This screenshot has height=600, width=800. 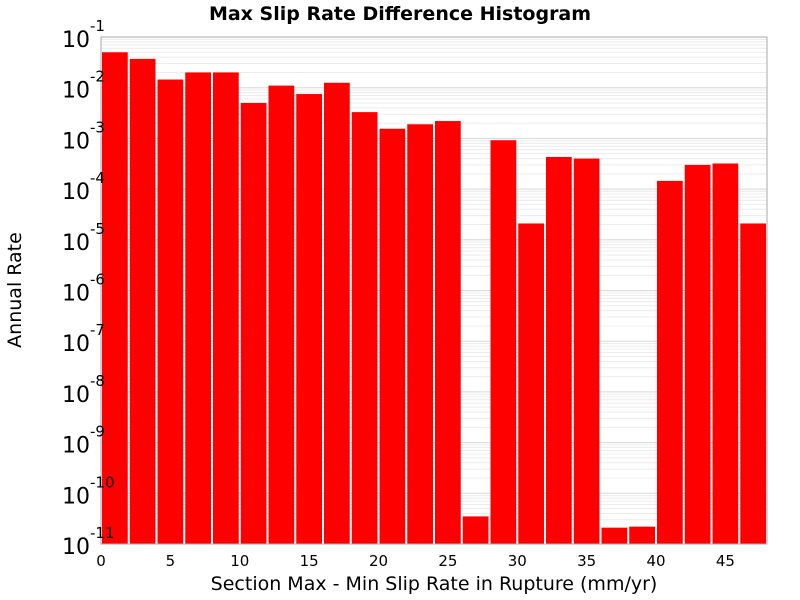 I want to click on y-tick-label: 10⁻¹, so click(x=83, y=35).